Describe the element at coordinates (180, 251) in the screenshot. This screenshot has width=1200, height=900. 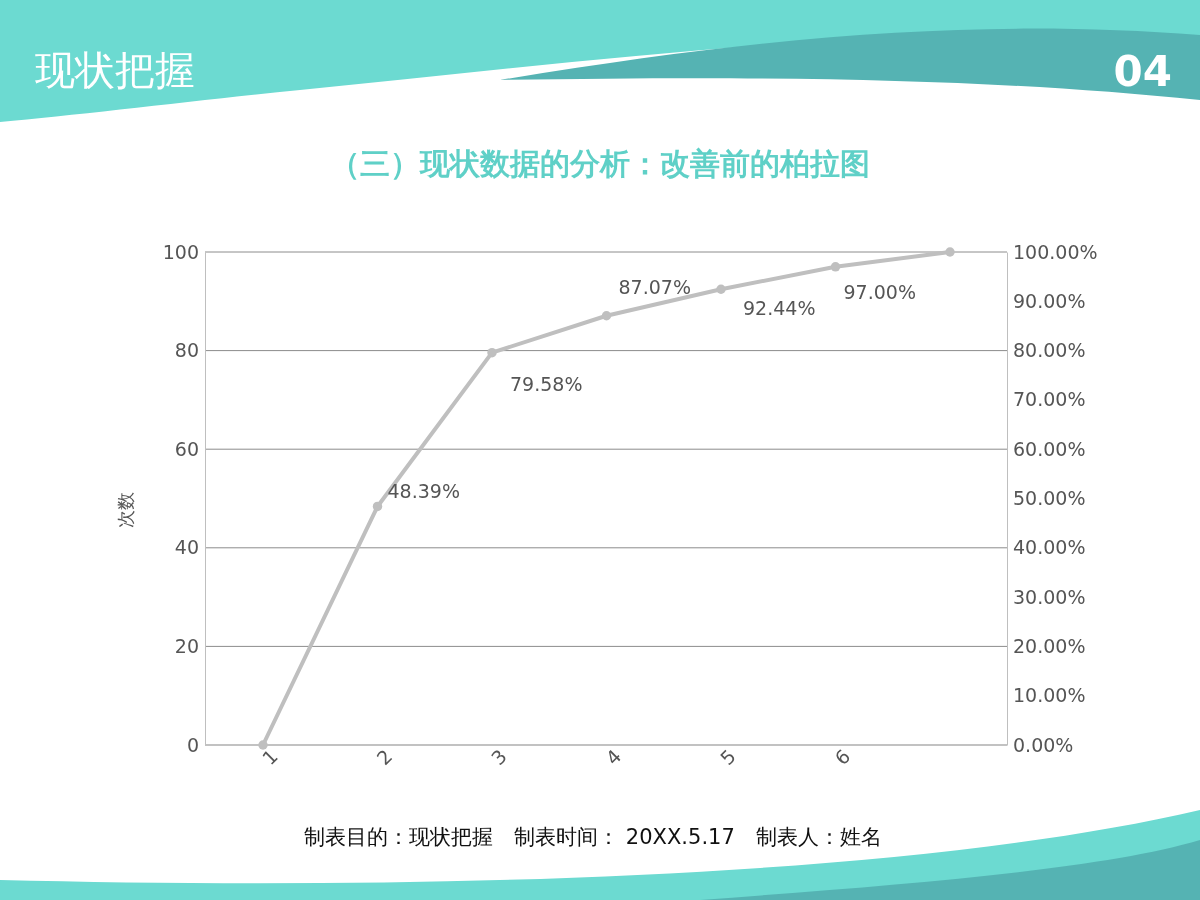
I see `y-tick-label: 100` at that location.